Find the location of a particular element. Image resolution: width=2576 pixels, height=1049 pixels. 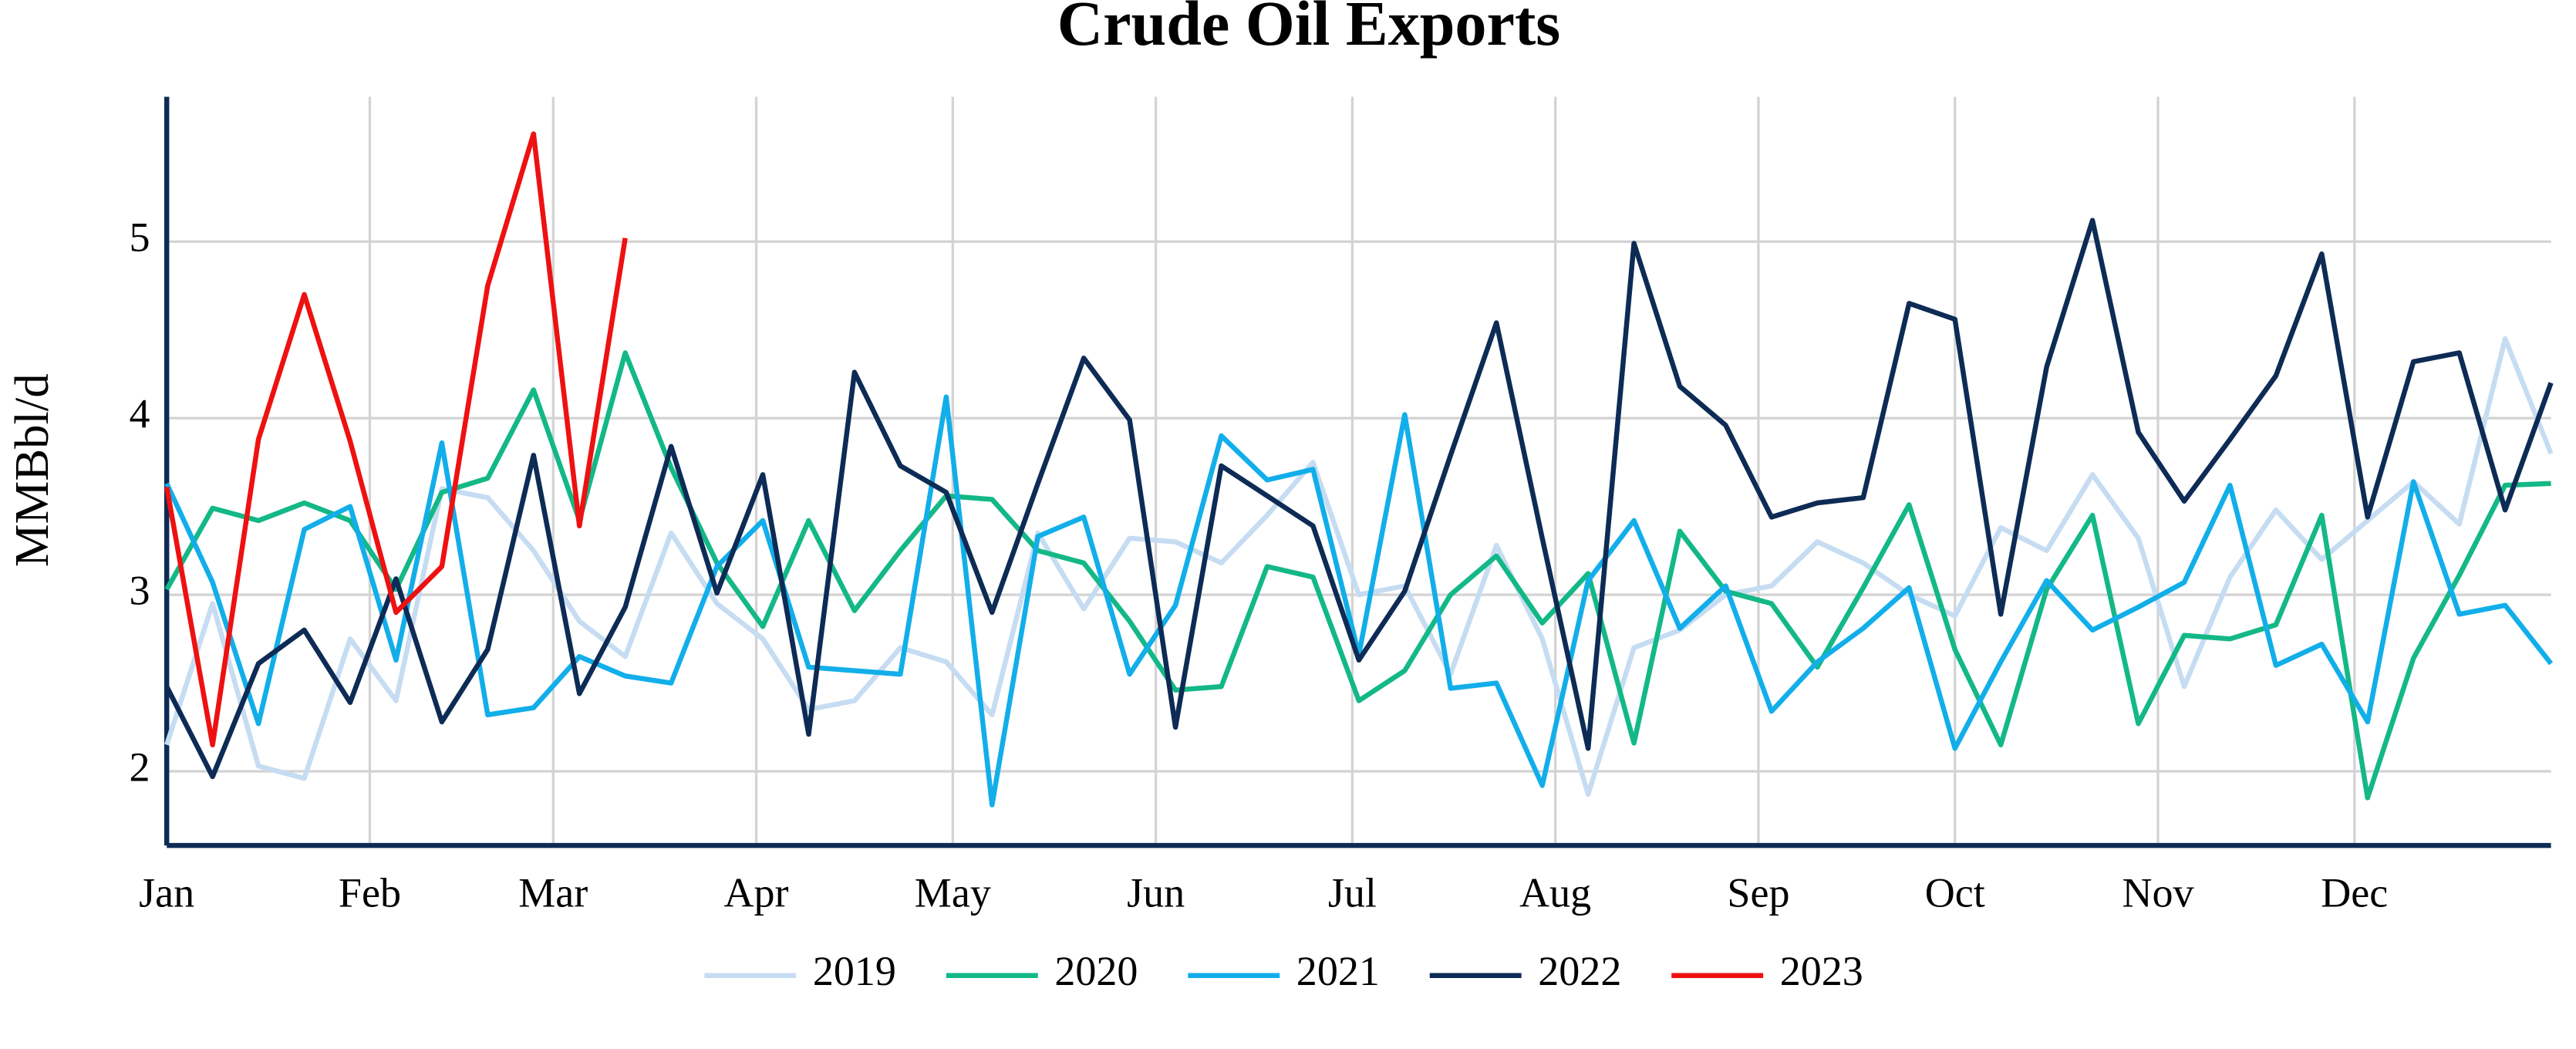

legend-label: 2020 is located at coordinates (1096, 971).